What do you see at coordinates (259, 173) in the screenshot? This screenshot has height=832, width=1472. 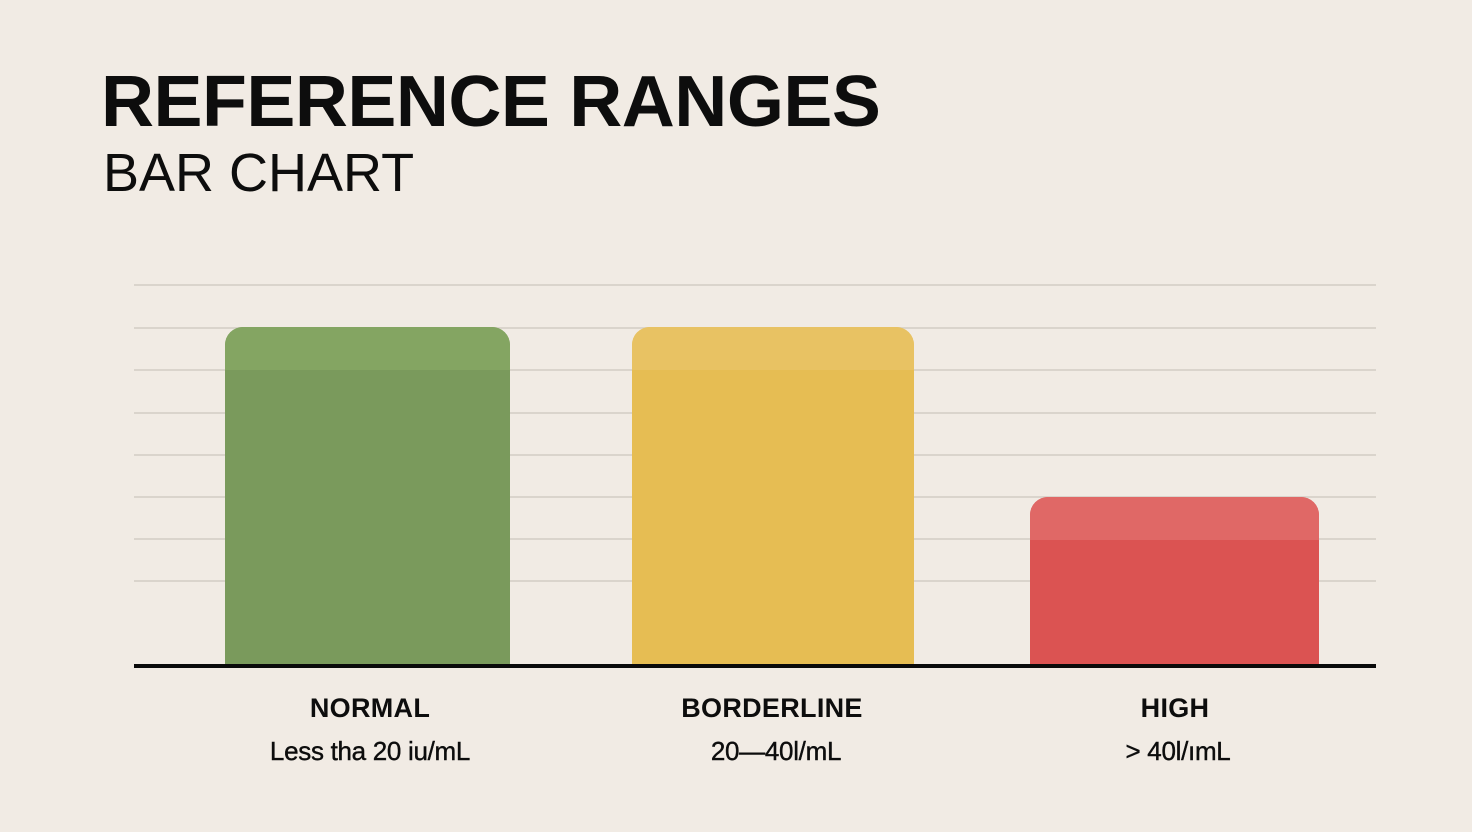 I see `chart-subtitle: BAR CHART` at bounding box center [259, 173].